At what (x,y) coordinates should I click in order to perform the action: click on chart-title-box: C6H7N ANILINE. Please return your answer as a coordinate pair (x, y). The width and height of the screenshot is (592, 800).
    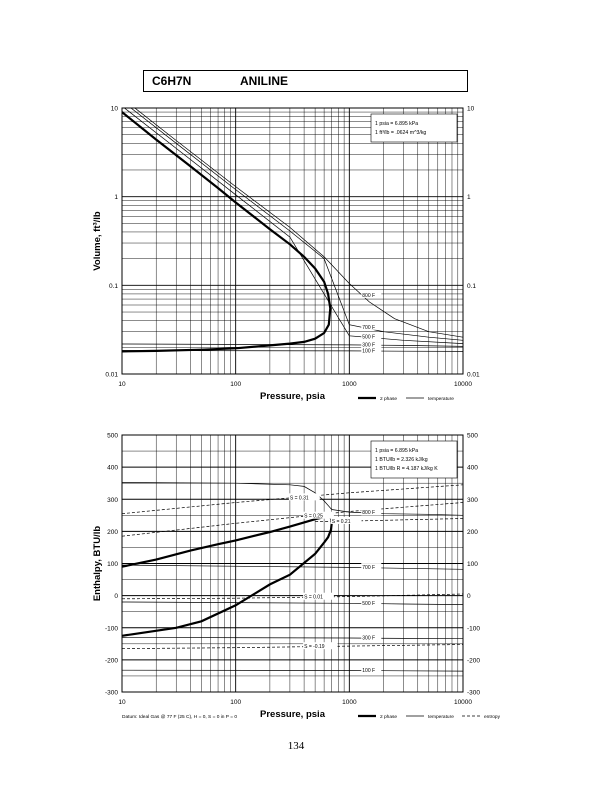
    Looking at the image, I should click on (305, 81).